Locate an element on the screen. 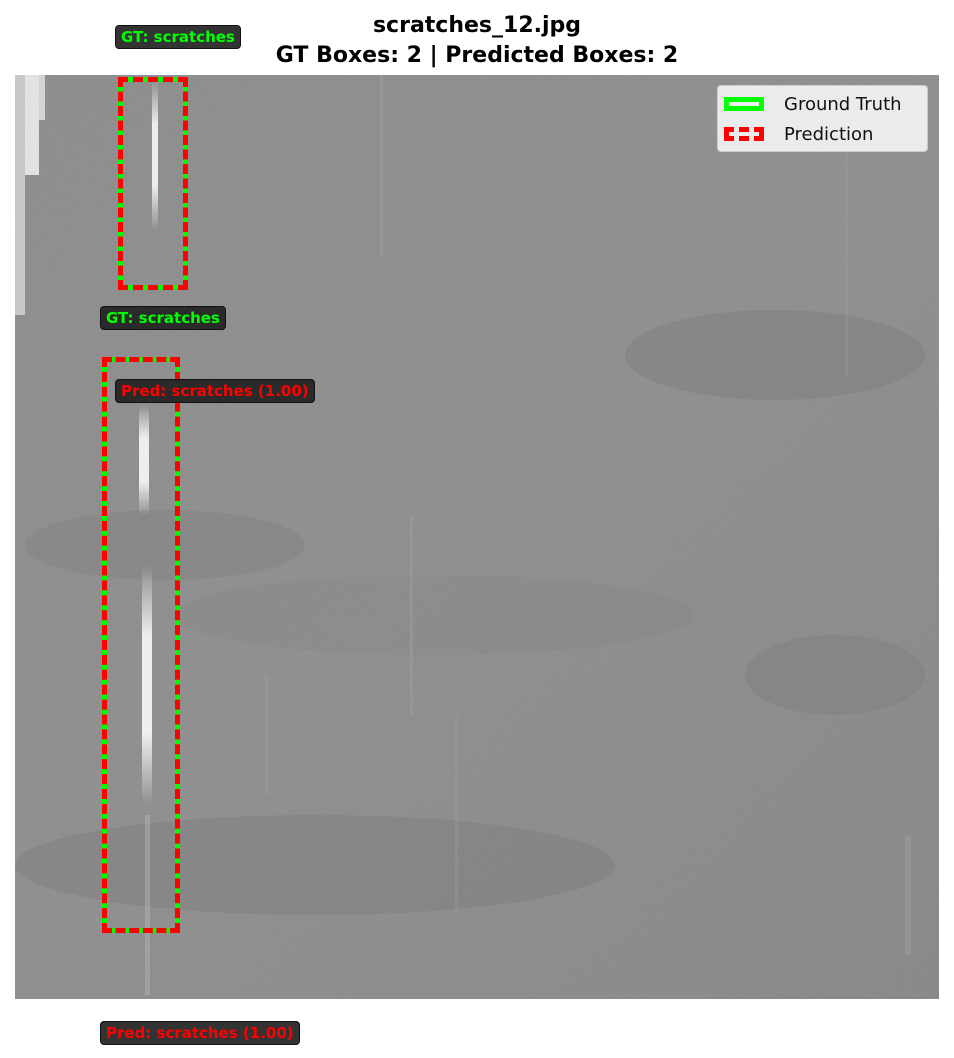 This screenshot has width=954, height=1058. legend-label-ground-truth: Ground Truth is located at coordinates (843, 104).